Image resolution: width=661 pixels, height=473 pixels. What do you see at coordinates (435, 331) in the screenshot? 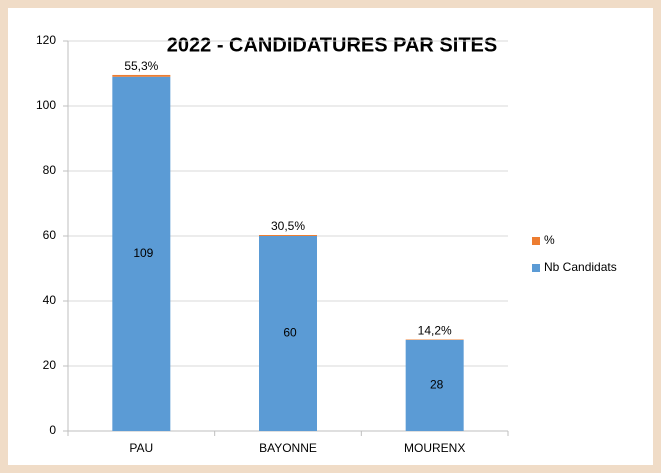
I see `data-label: 14,2%` at bounding box center [435, 331].